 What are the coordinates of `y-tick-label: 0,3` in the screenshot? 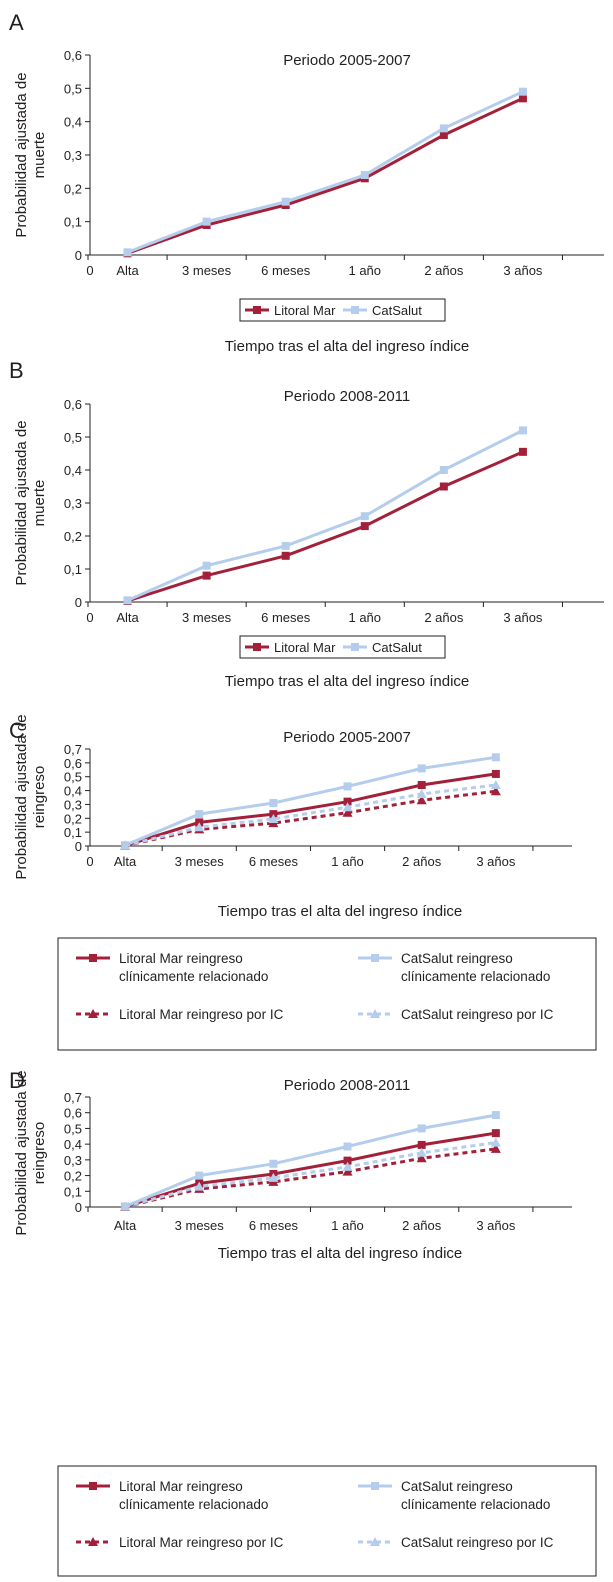 It's located at (73, 1160).